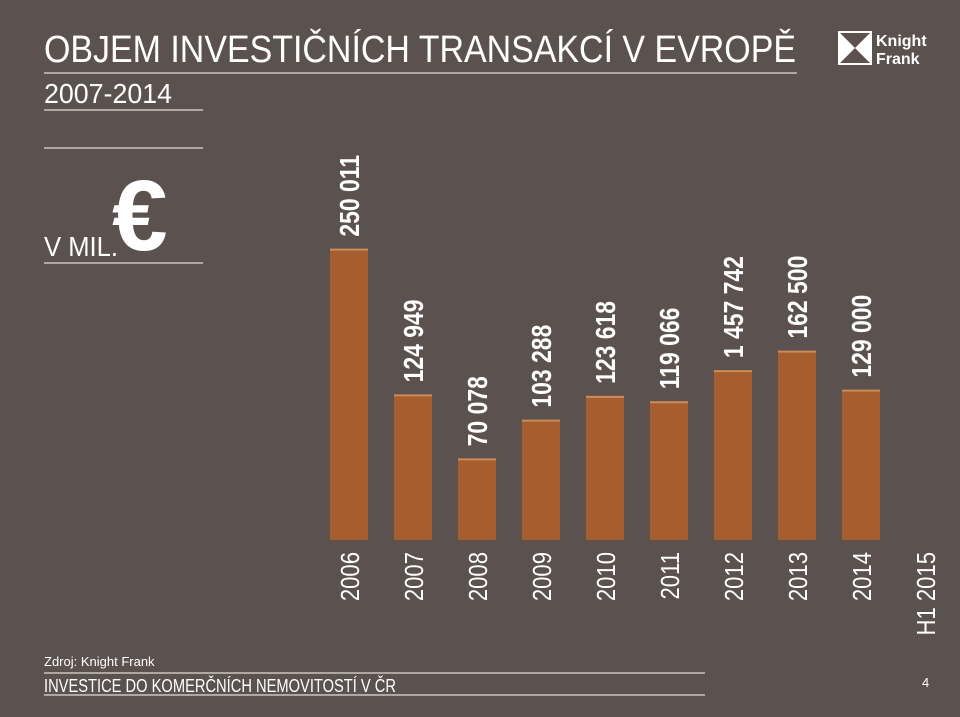 Image resolution: width=960 pixels, height=717 pixels. I want to click on logo-text: Knight, so click(901, 41).